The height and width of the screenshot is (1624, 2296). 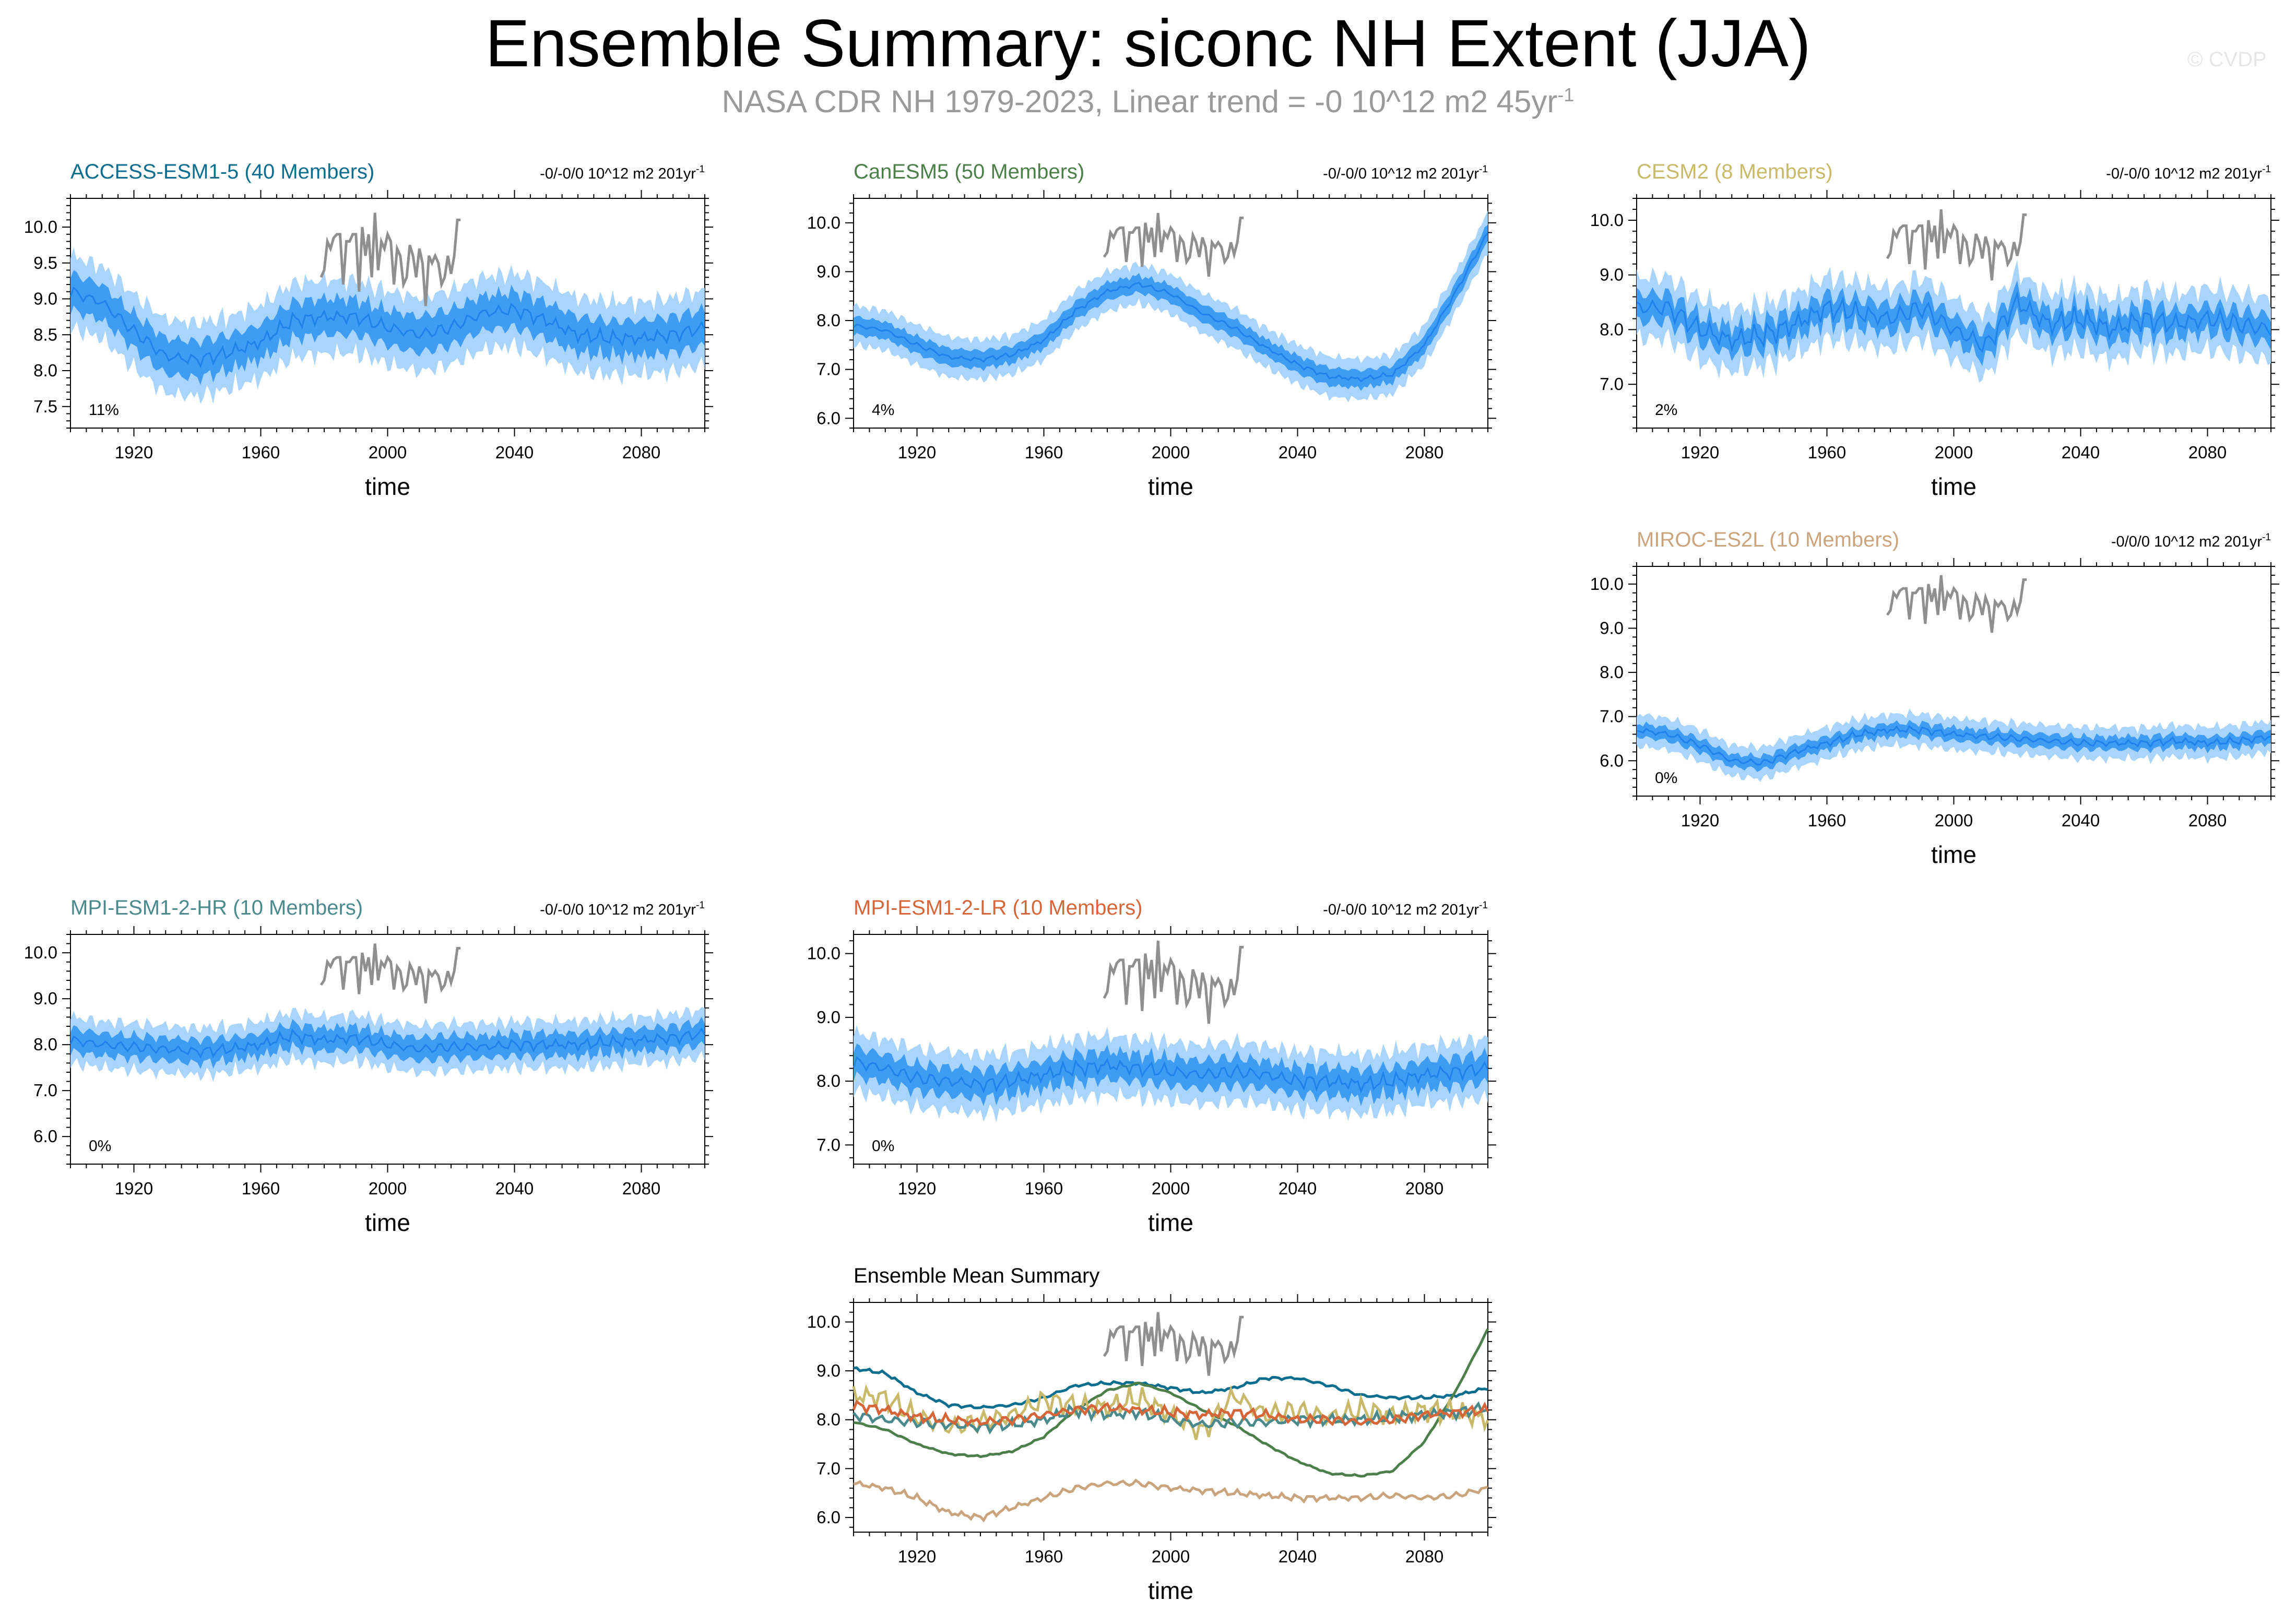 What do you see at coordinates (1666, 410) in the screenshot?
I see `percent-label: 2%` at bounding box center [1666, 410].